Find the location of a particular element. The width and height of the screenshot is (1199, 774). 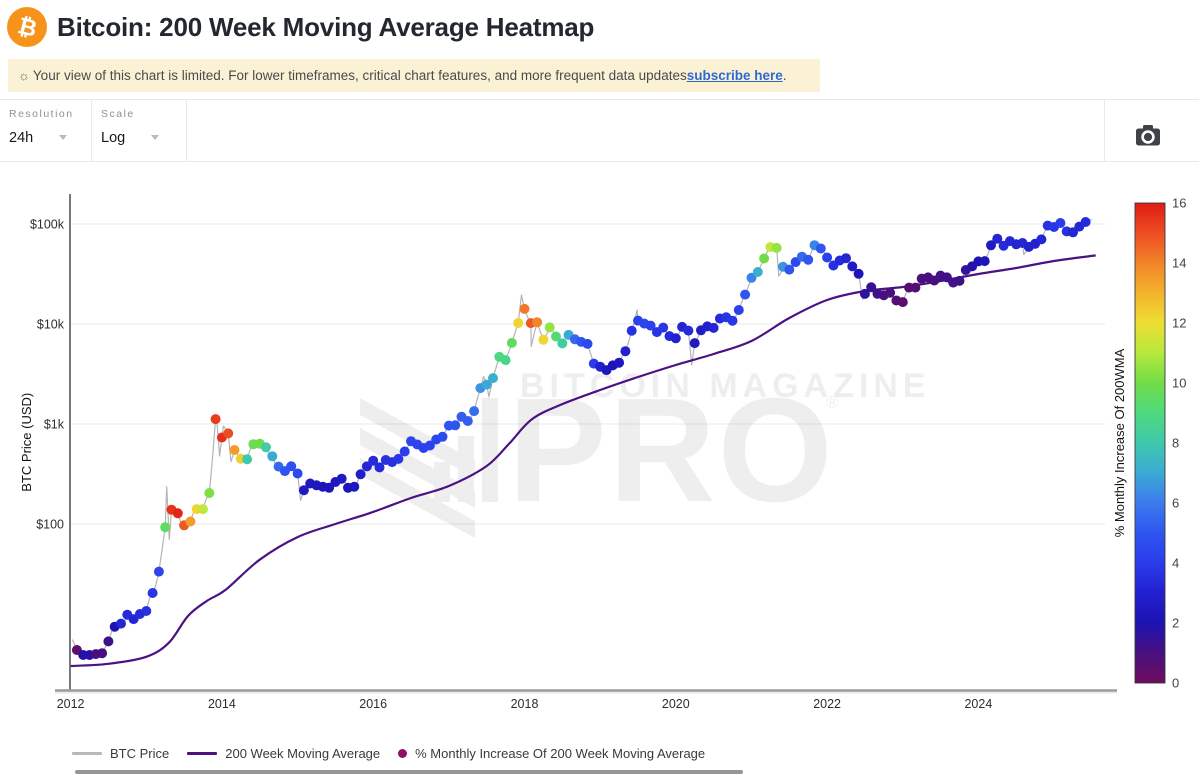

camera-snapshot-button is located at coordinates (1148, 136).